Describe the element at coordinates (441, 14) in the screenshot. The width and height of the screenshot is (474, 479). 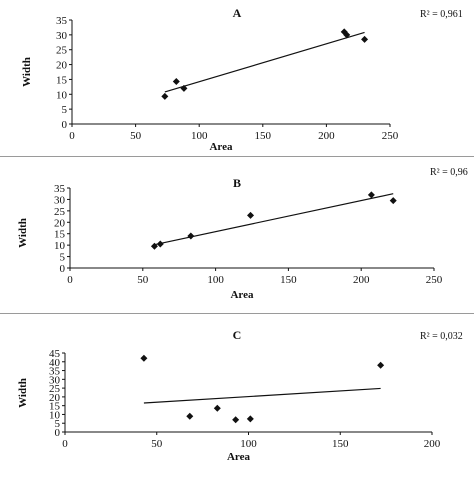
I see `r-squared-label: R² = 0,961` at that location.